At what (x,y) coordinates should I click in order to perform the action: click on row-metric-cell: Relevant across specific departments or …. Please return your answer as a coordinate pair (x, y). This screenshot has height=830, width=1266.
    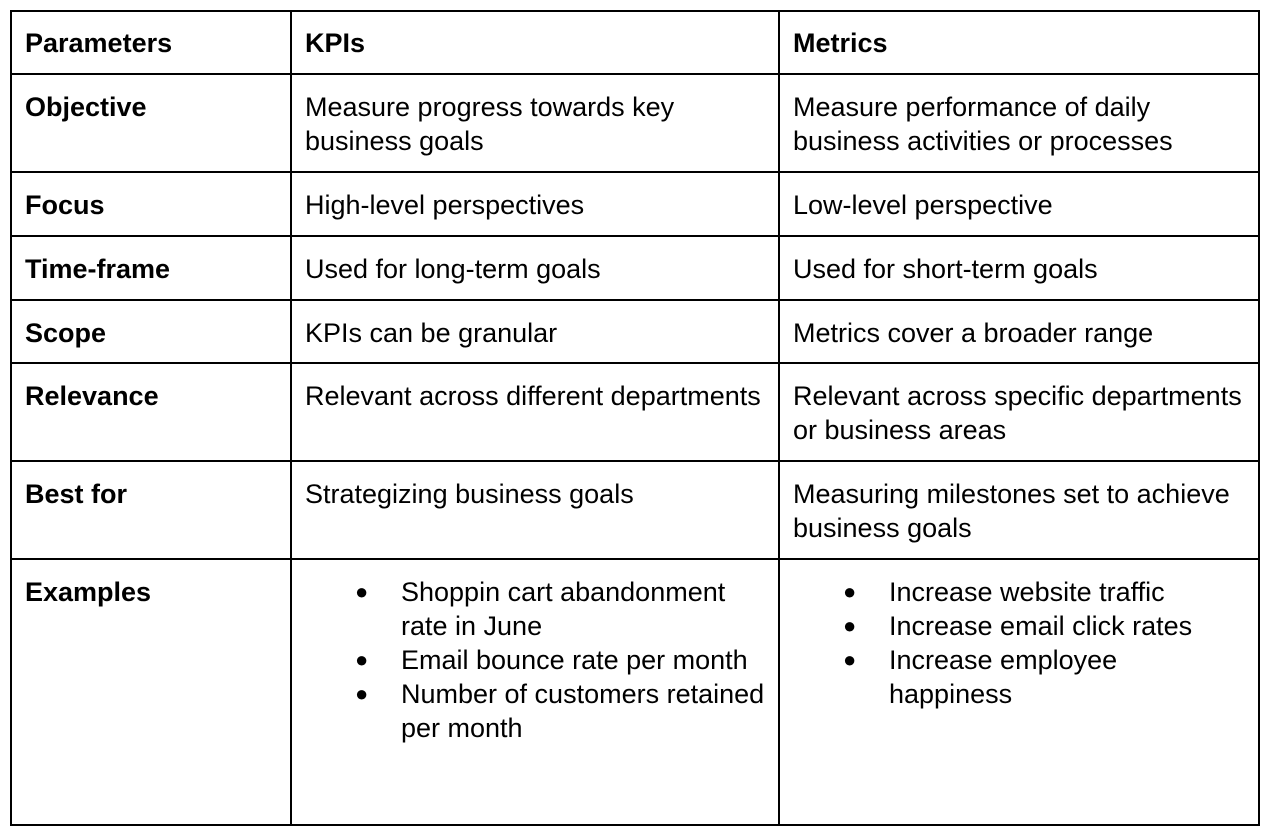
    Looking at the image, I should click on (1019, 412).